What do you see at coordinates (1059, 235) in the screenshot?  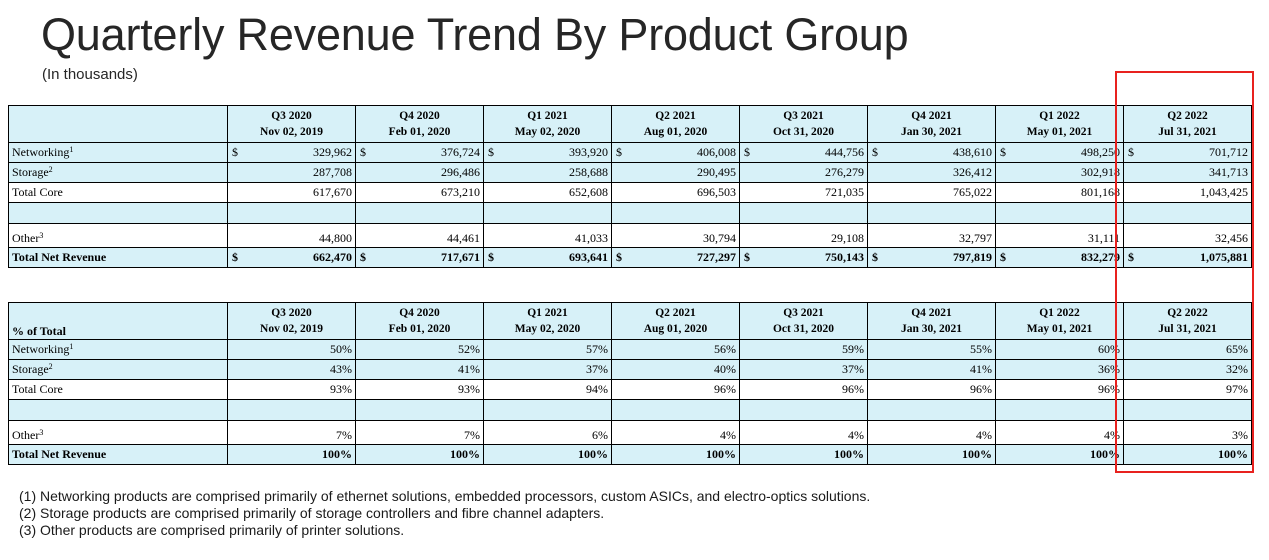 I see `revenue-cell: 31,111` at bounding box center [1059, 235].